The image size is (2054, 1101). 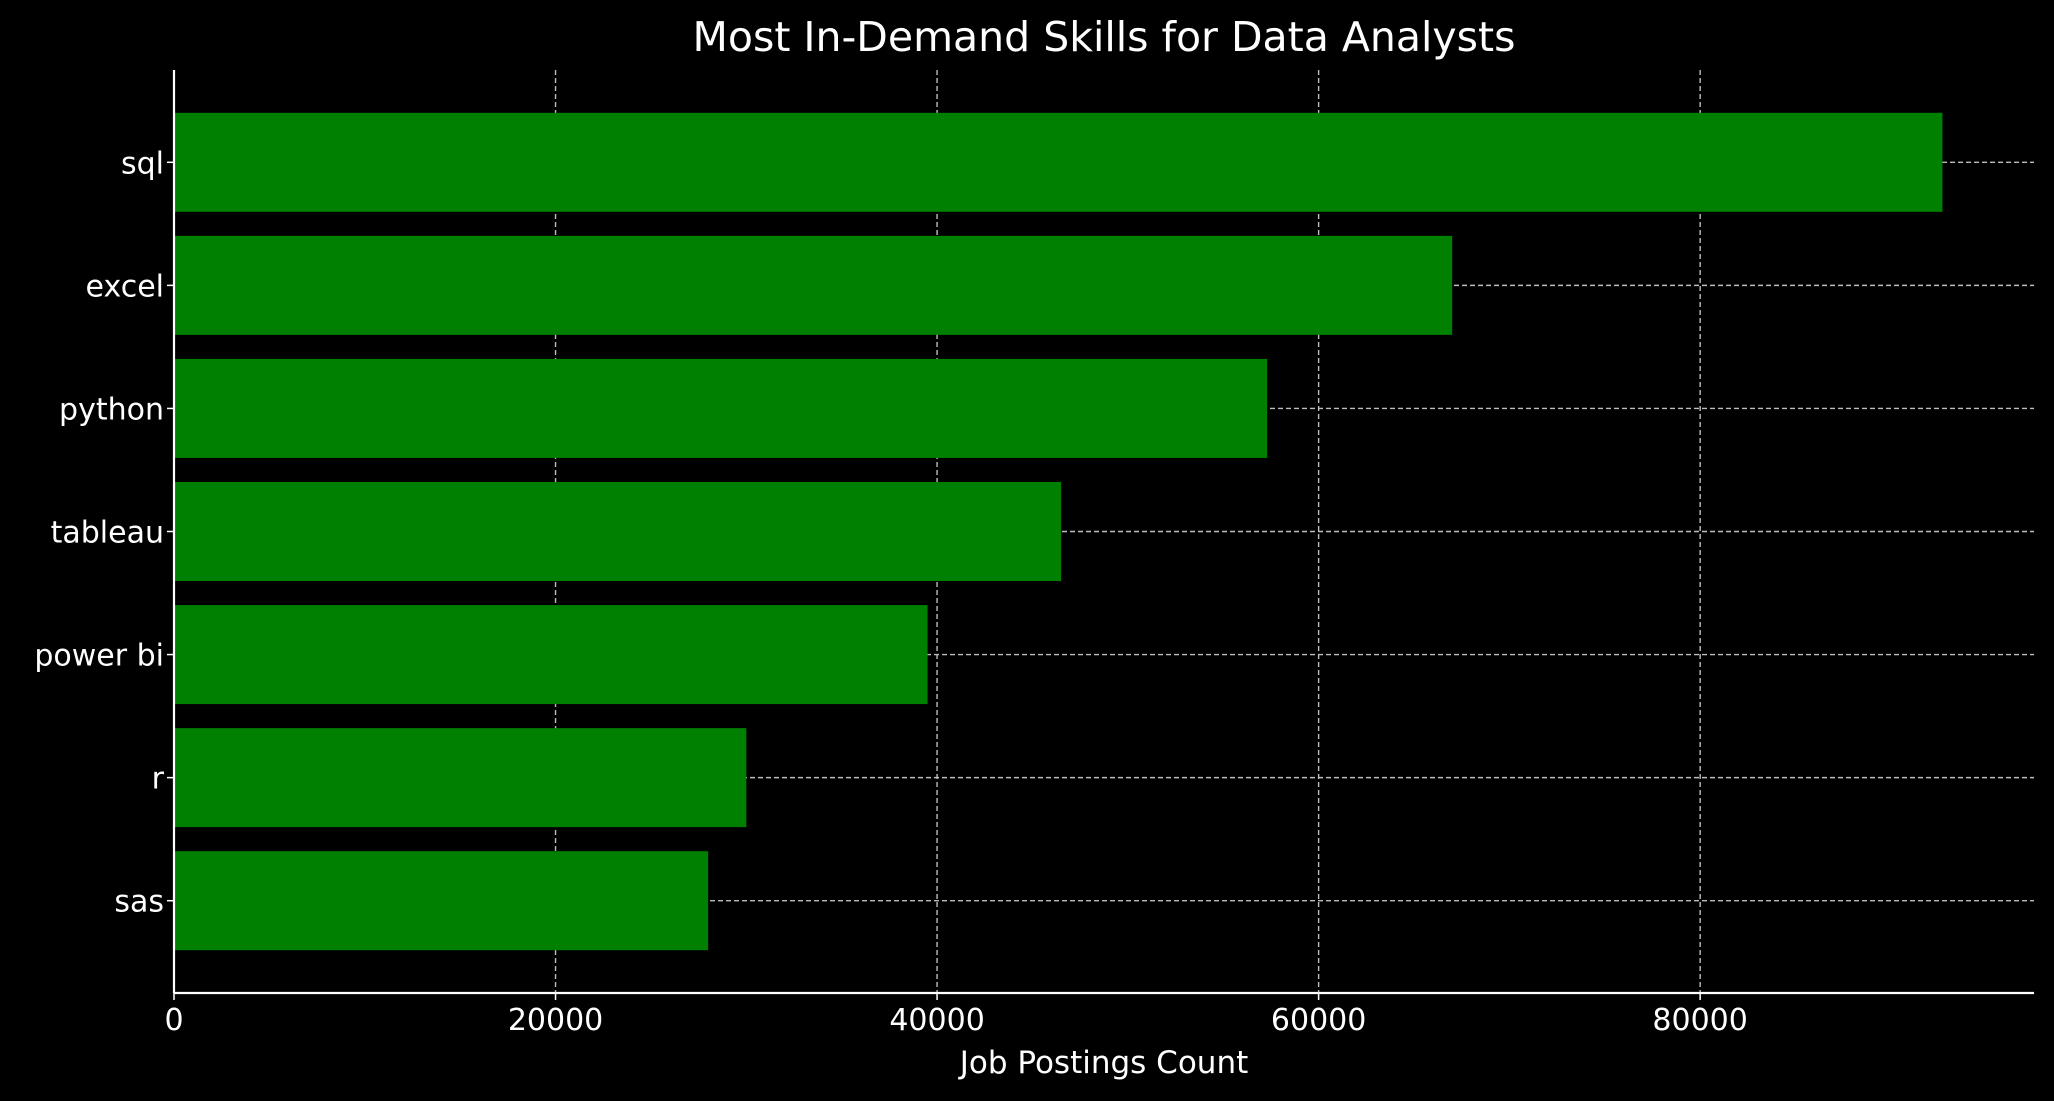 What do you see at coordinates (111, 409) in the screenshot?
I see `y-tick-label: python` at bounding box center [111, 409].